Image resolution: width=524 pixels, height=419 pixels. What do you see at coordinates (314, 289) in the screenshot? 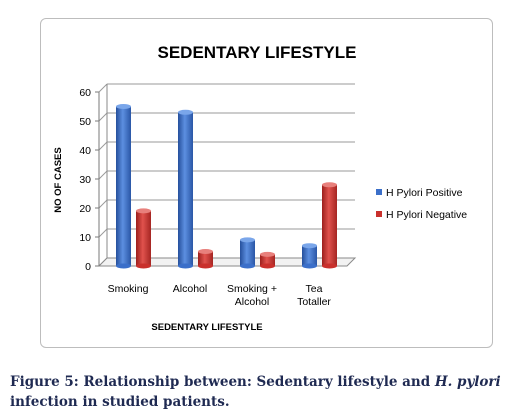
I see `x-tick-label-line: Tea` at bounding box center [314, 289].